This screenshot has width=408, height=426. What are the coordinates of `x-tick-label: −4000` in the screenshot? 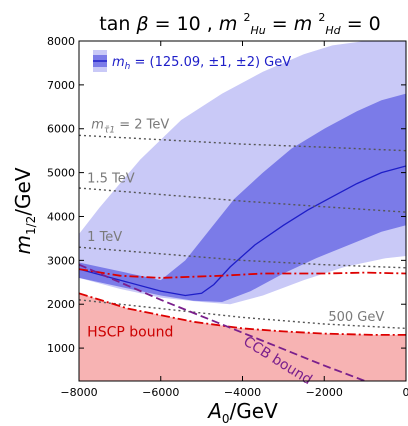 It's located at (242, 392).